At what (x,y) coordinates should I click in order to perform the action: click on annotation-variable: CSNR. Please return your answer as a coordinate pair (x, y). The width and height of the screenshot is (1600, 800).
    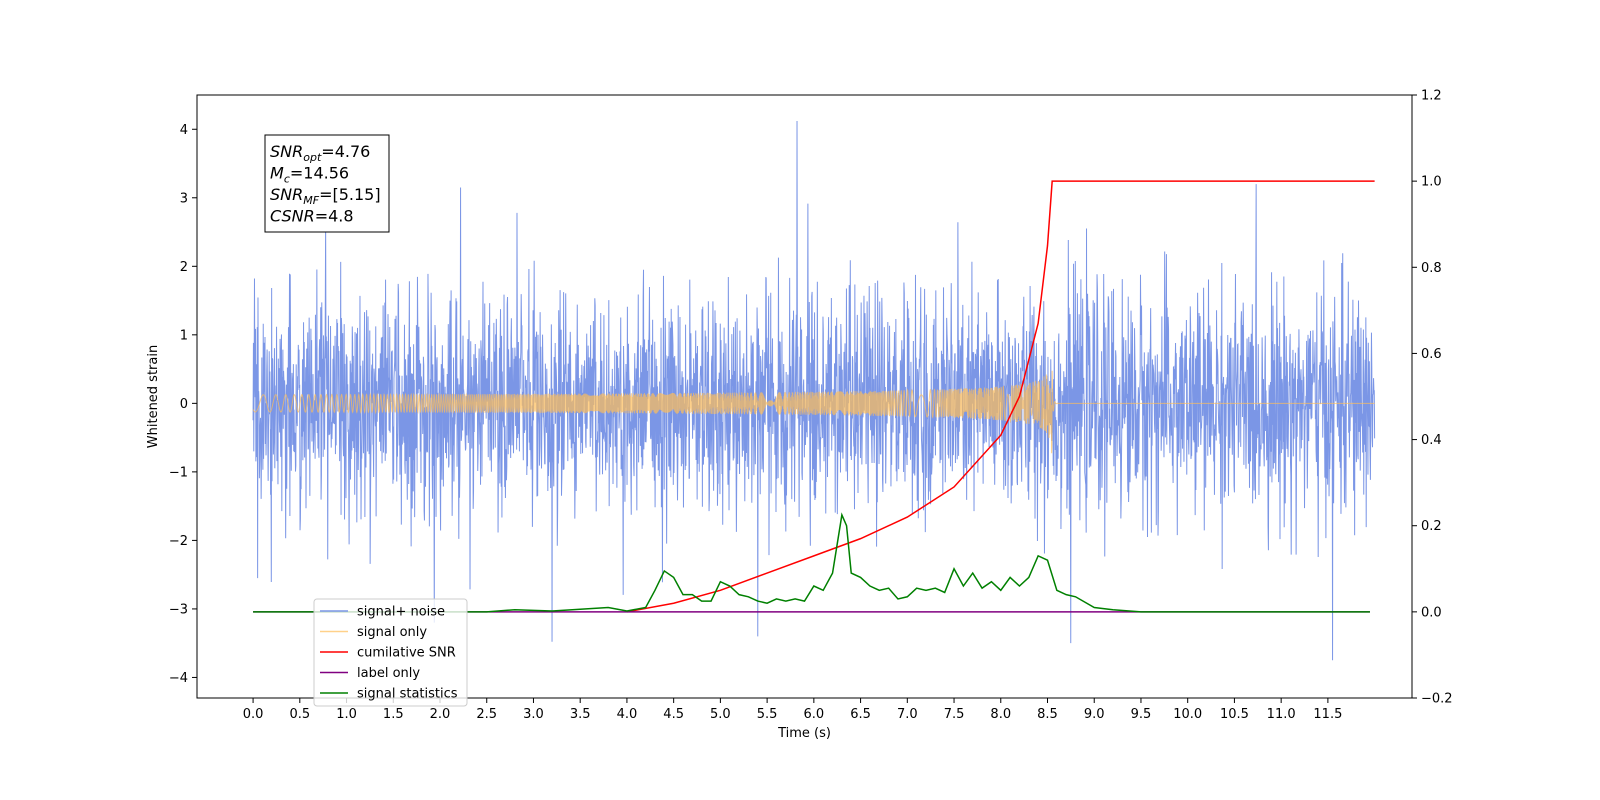
    Looking at the image, I should click on (292, 216).